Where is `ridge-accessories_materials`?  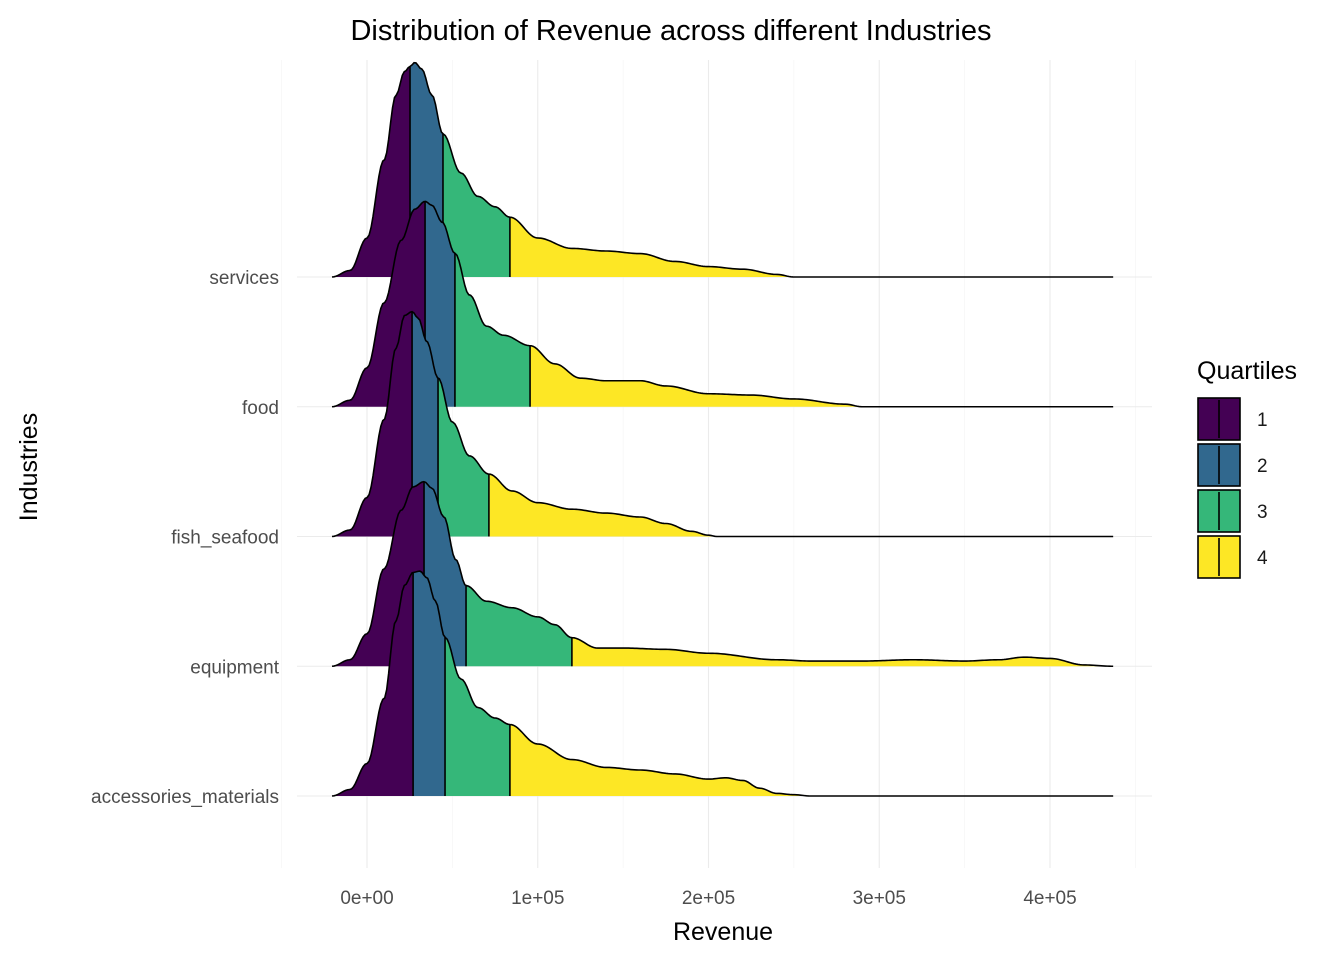
ridge-accessories_materials is located at coordinates (722, 683).